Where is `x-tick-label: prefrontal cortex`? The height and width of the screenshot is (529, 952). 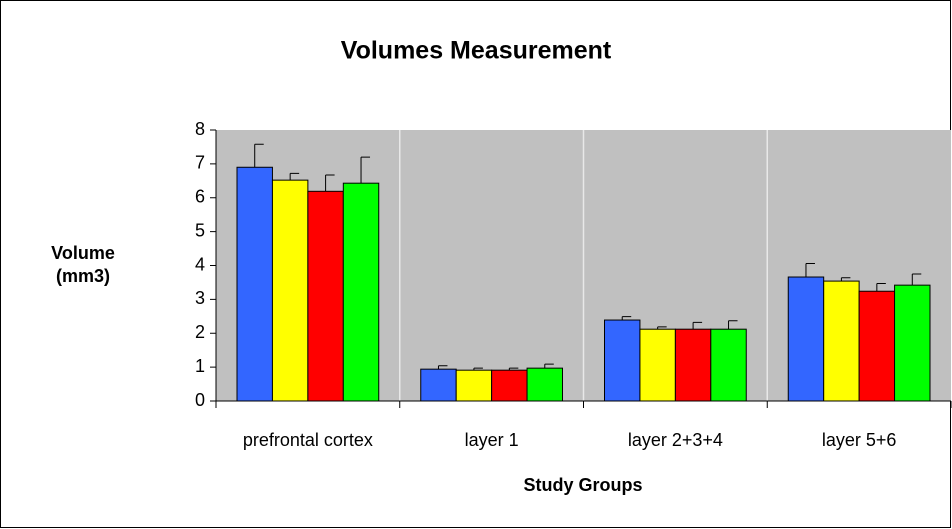 x-tick-label: prefrontal cortex is located at coordinates (308, 440).